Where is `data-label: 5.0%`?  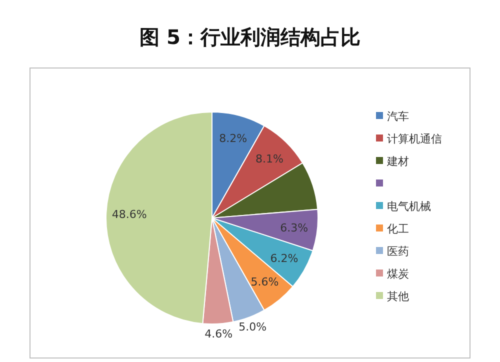 data-label: 5.0% is located at coordinates (252, 327).